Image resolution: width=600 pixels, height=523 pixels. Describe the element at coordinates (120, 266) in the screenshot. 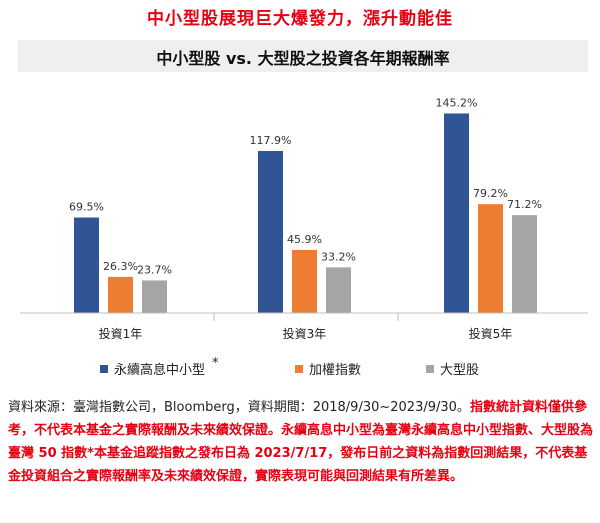

I see `data-label: 26.3%` at that location.